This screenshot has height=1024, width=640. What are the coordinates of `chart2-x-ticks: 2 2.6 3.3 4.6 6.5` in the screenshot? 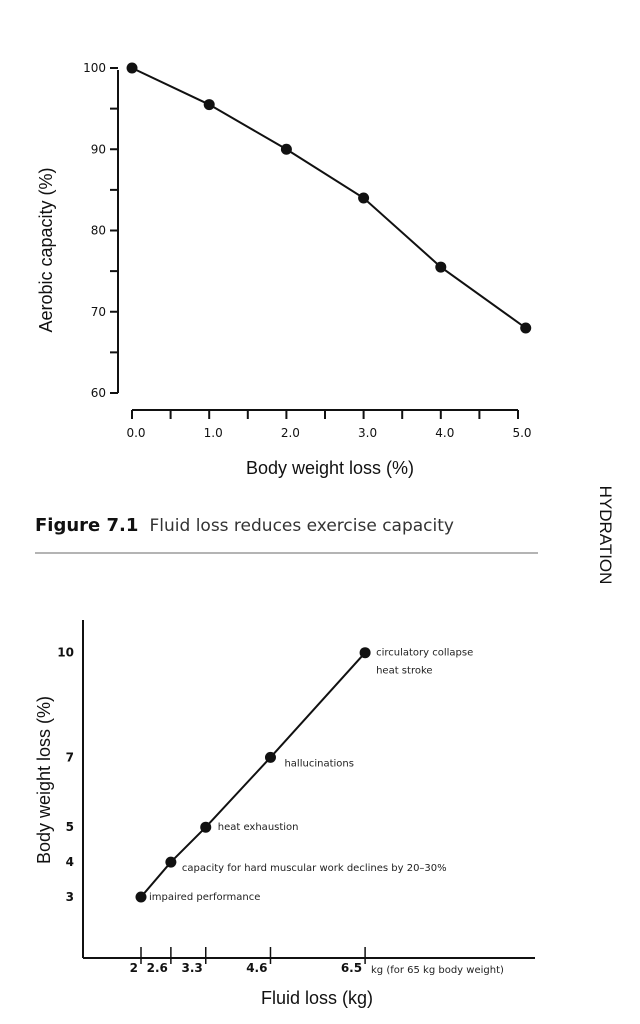 It's located at (248, 961).